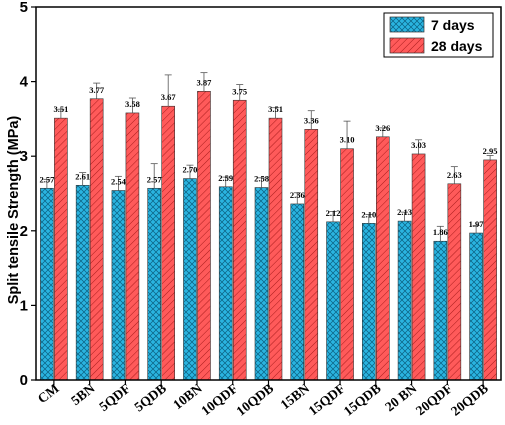 The image size is (505, 425). Describe the element at coordinates (490, 151) in the screenshot. I see `data-label: 2.95` at that location.